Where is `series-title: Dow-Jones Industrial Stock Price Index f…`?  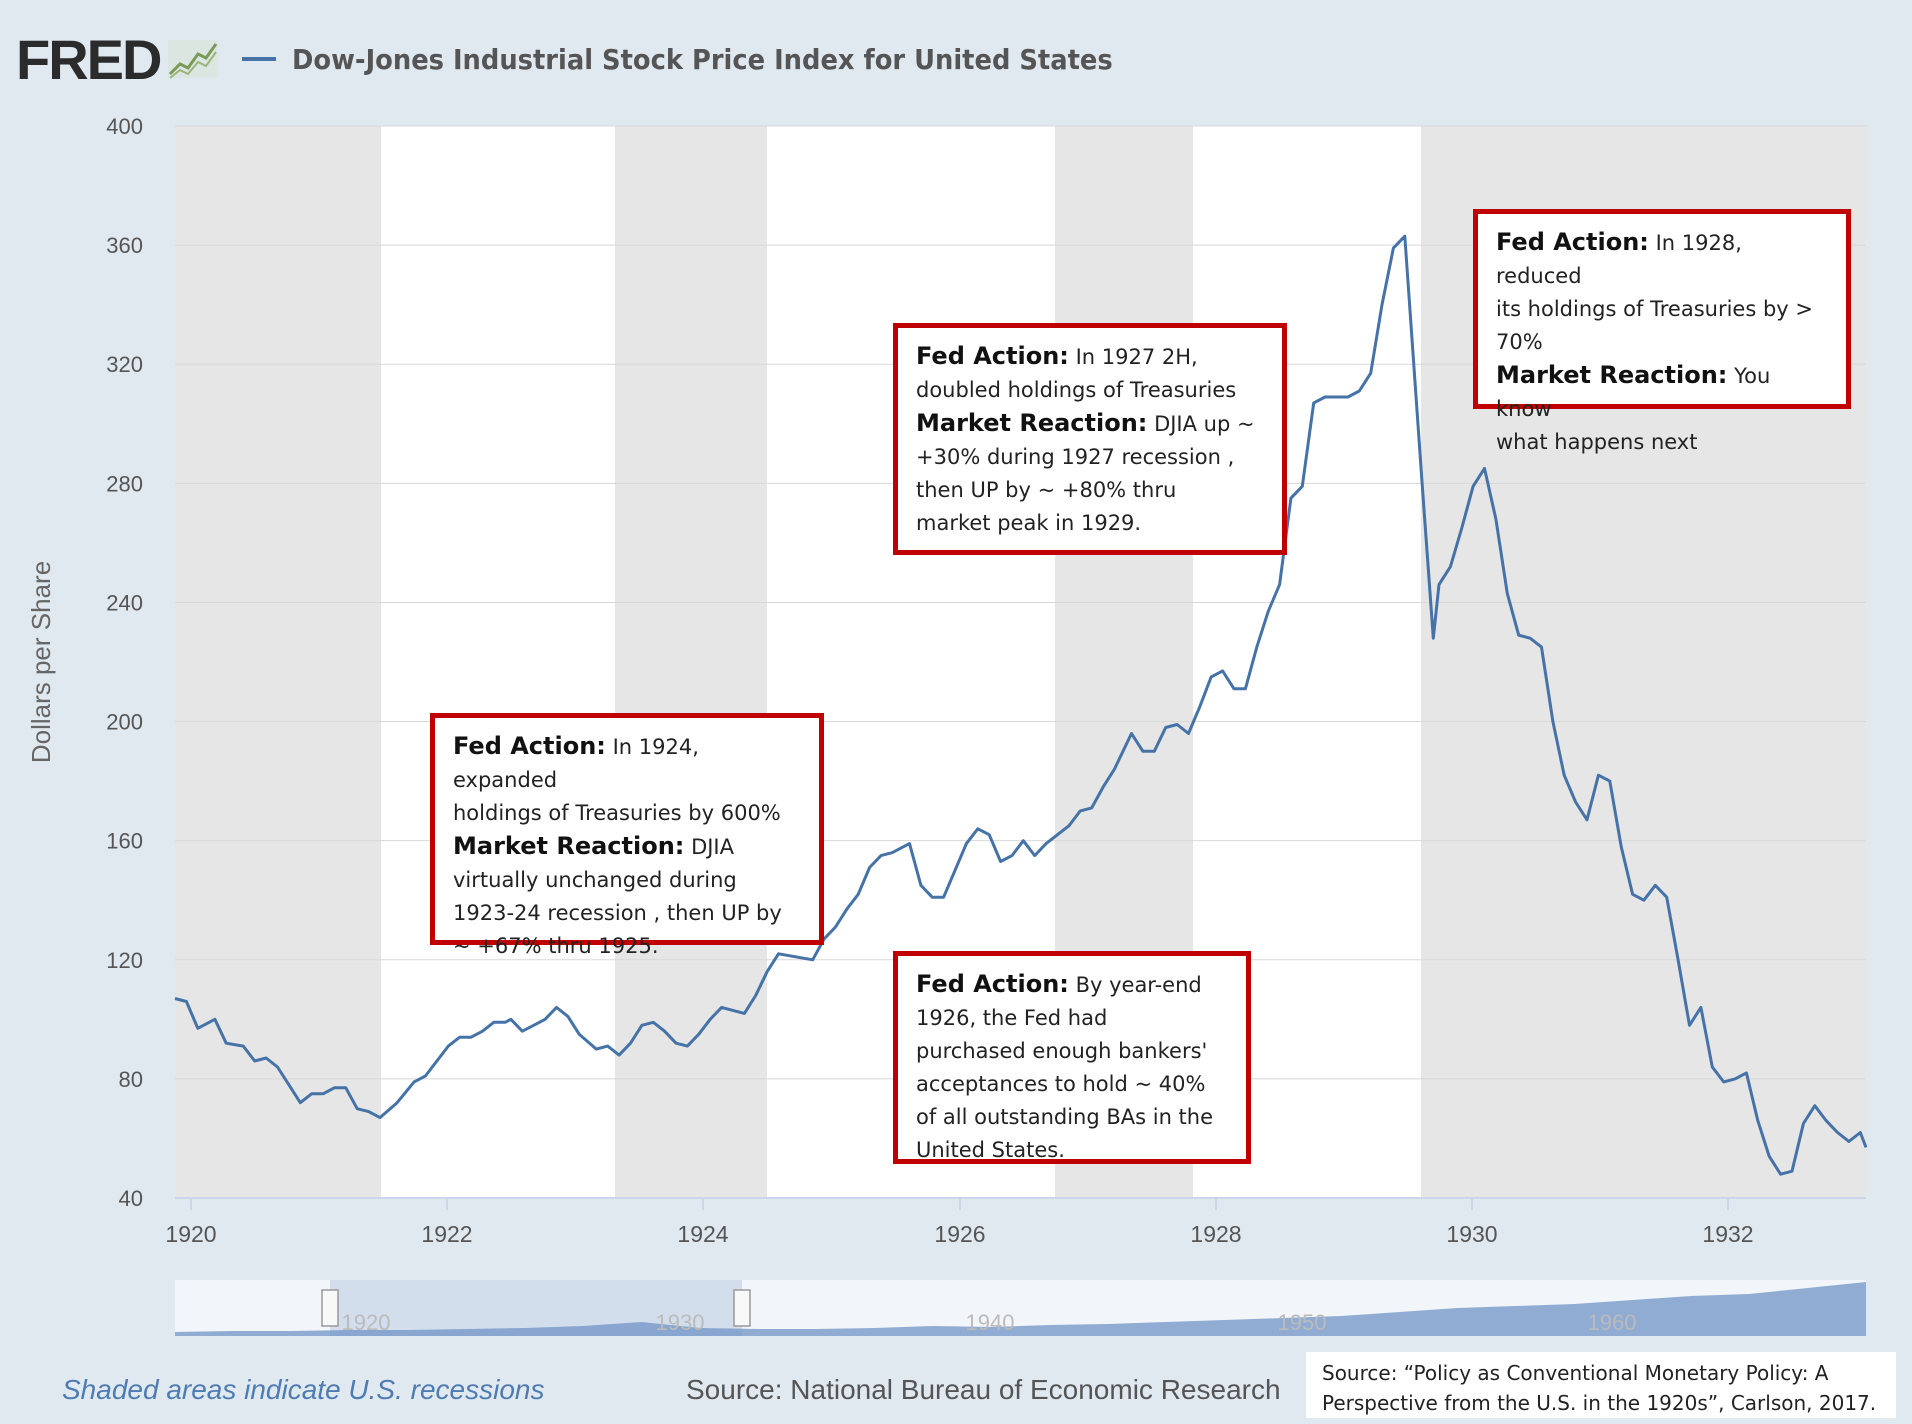
series-title: Dow-Jones Industrial Stock Price Index f… is located at coordinates (703, 59).